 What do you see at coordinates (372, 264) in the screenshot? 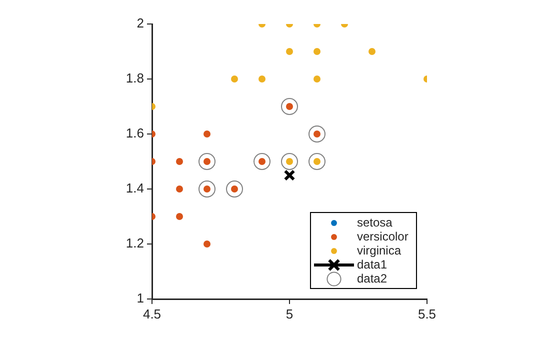
I see `legend-label: data1` at bounding box center [372, 264].